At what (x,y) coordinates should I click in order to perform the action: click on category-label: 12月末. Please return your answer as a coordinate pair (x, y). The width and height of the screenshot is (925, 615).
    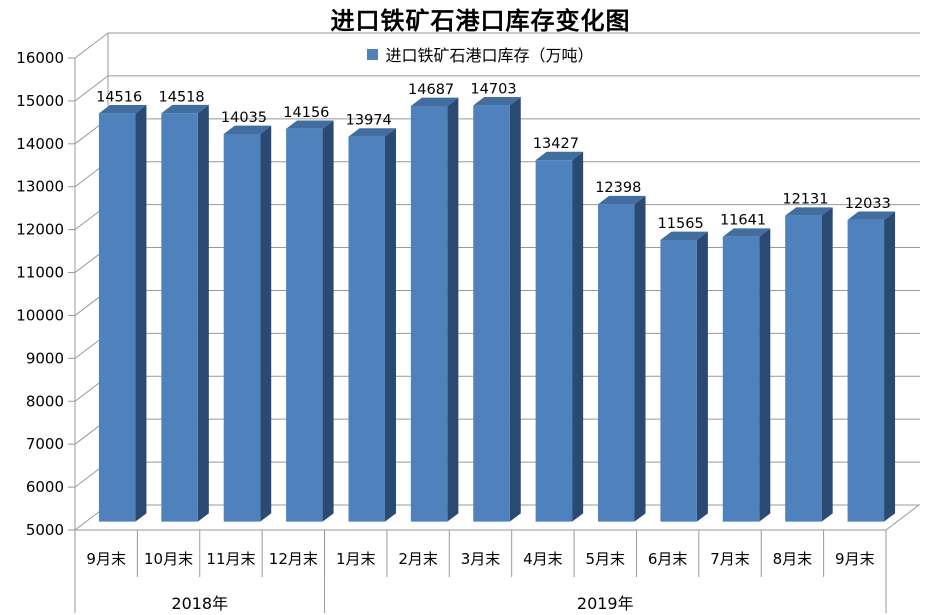
    Looking at the image, I should click on (293, 559).